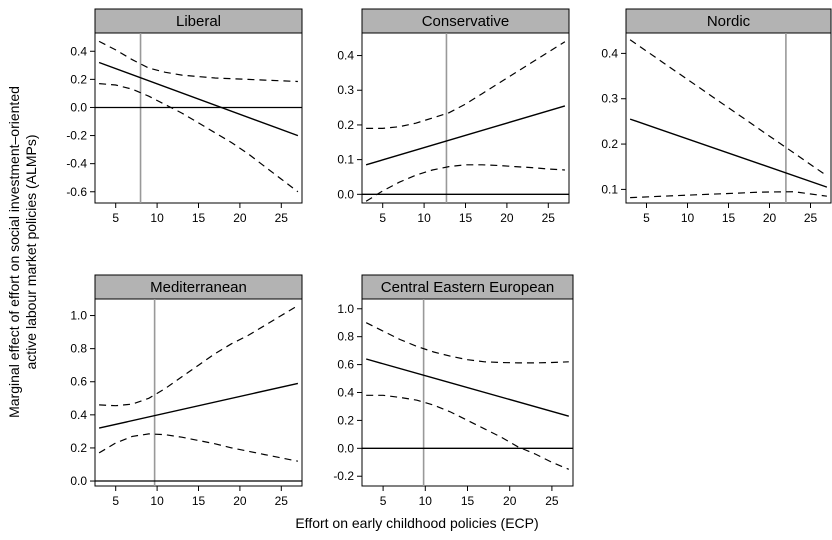 The width and height of the screenshot is (832, 540). I want to click on y-tick-label: -0.6, so click(76, 192).